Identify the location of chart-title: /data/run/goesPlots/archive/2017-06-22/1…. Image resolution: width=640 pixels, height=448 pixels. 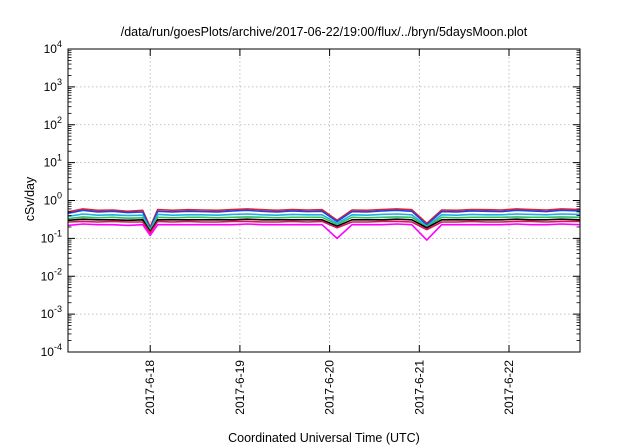
(324, 32).